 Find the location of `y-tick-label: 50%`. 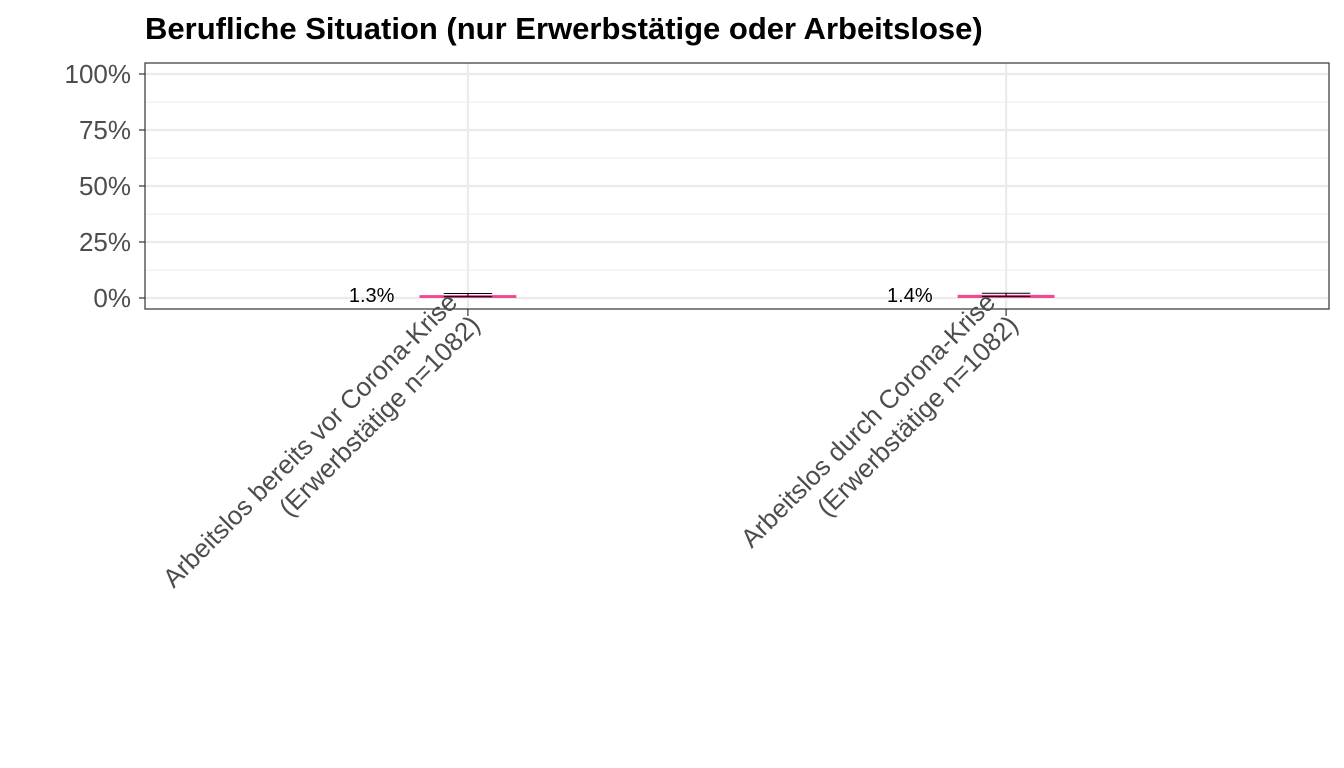

y-tick-label: 50% is located at coordinates (105, 186).